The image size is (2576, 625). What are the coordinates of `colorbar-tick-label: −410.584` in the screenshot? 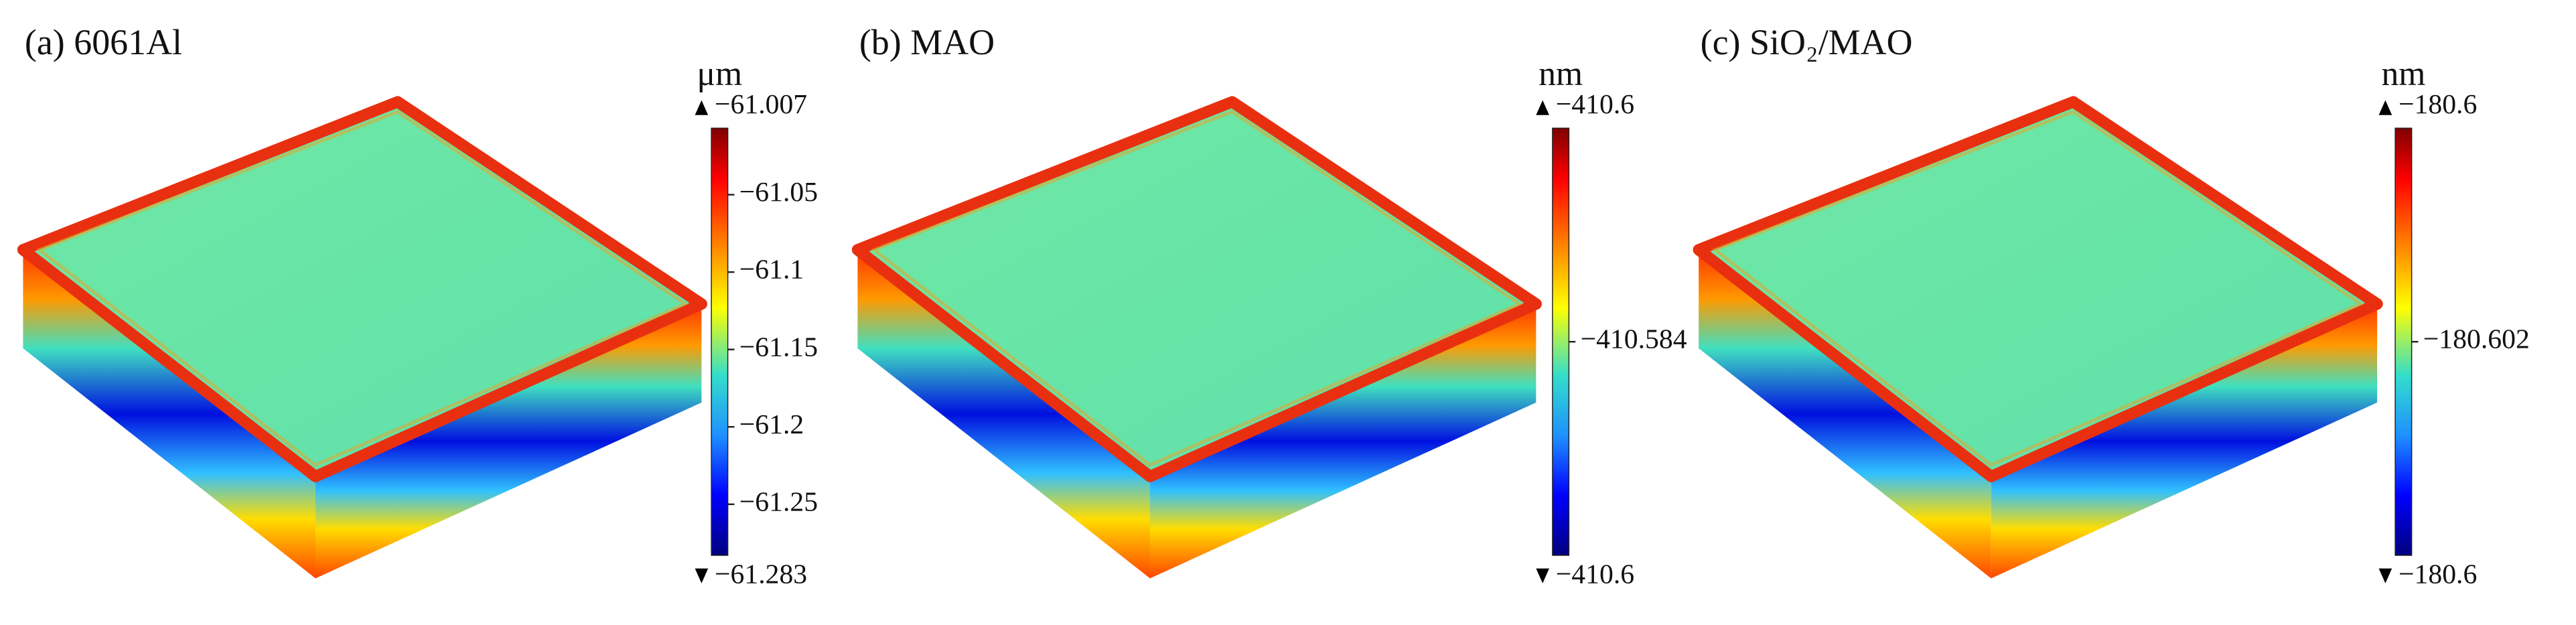 It's located at (1634, 339).